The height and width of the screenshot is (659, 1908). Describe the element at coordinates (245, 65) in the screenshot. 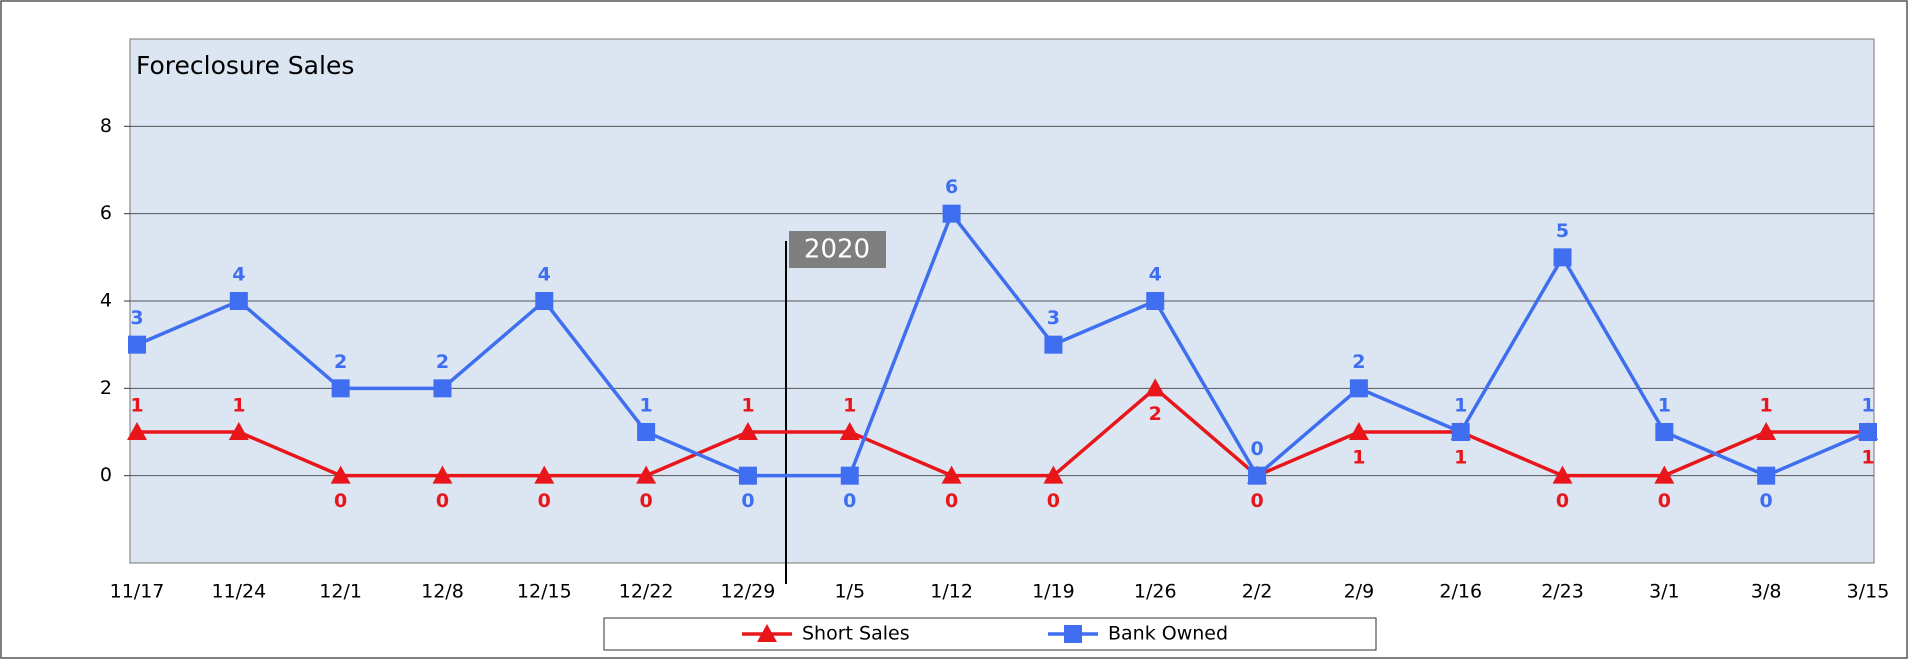

I see `chart-title: Foreclosure Sales` at that location.